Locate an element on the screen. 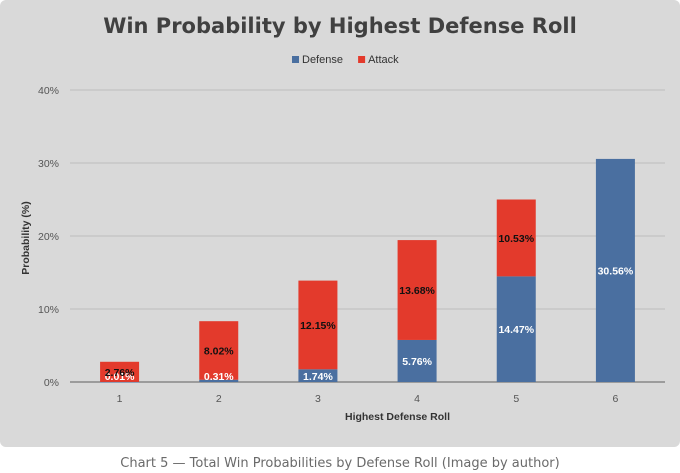 This screenshot has width=680, height=473. legend-label-attack: Attack is located at coordinates (383, 60).